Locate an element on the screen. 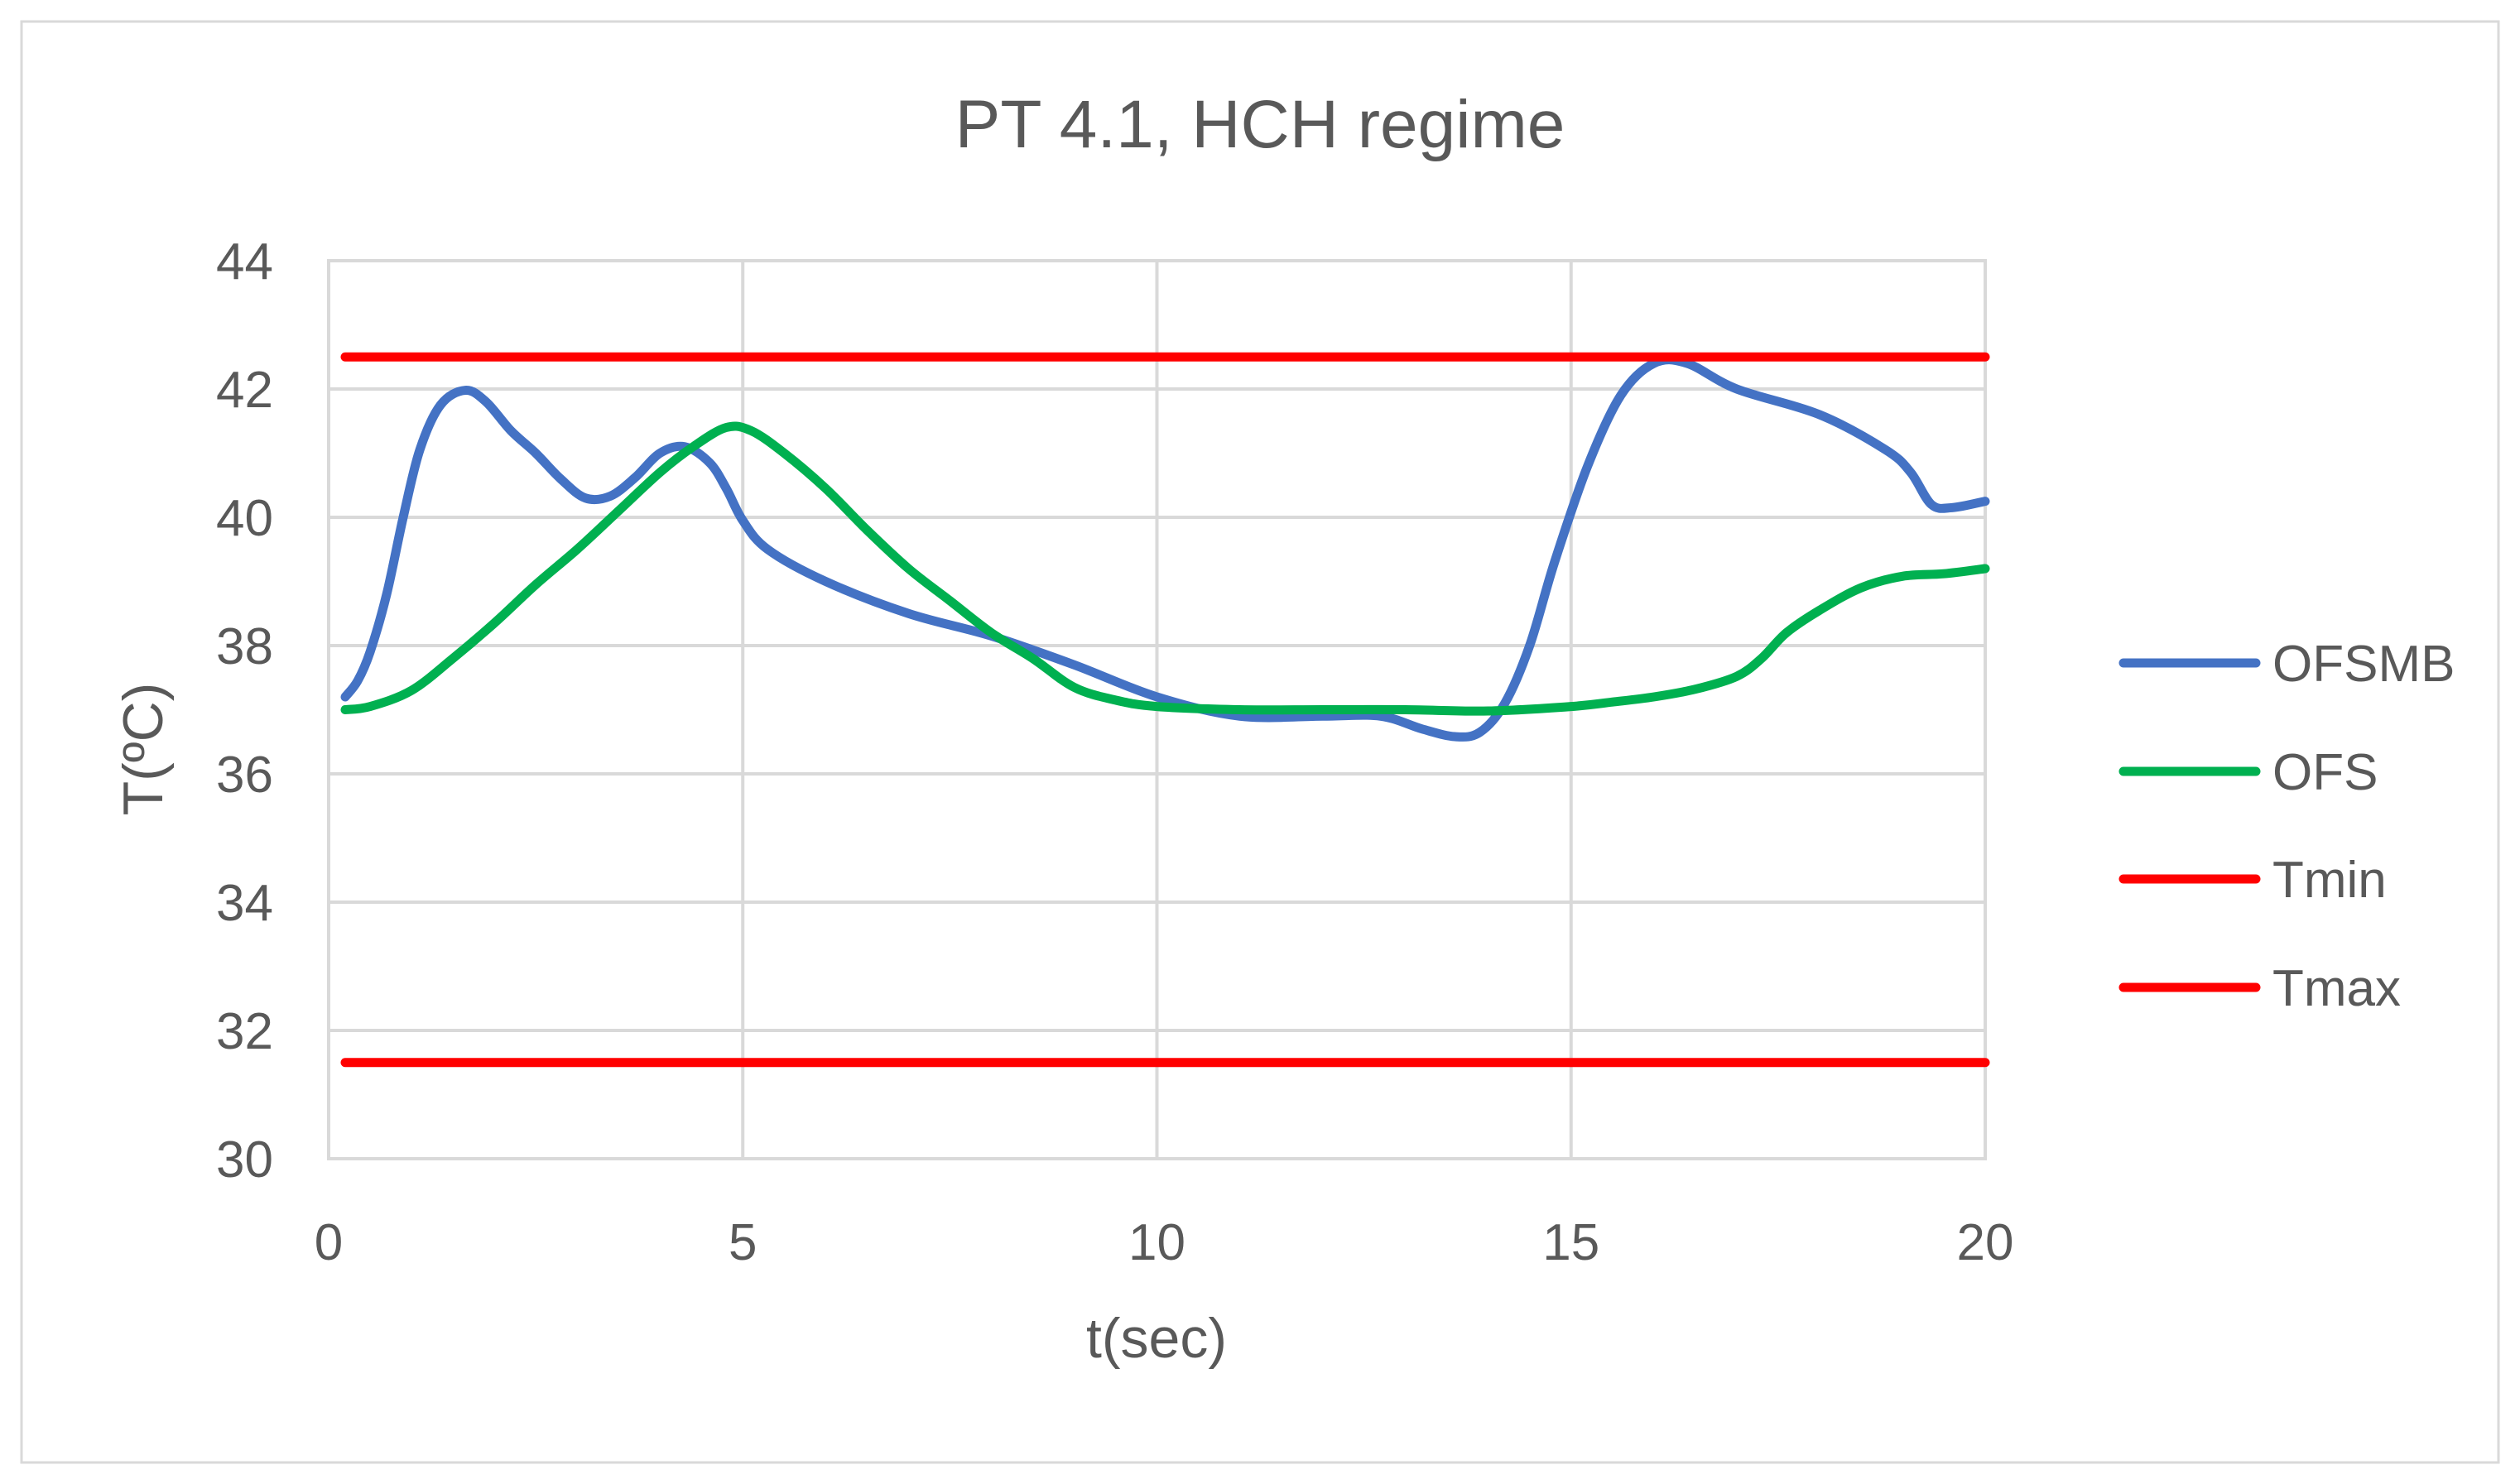 Image resolution: width=2520 pixels, height=1484 pixels. x-tick-label: 15 is located at coordinates (1570, 1242).